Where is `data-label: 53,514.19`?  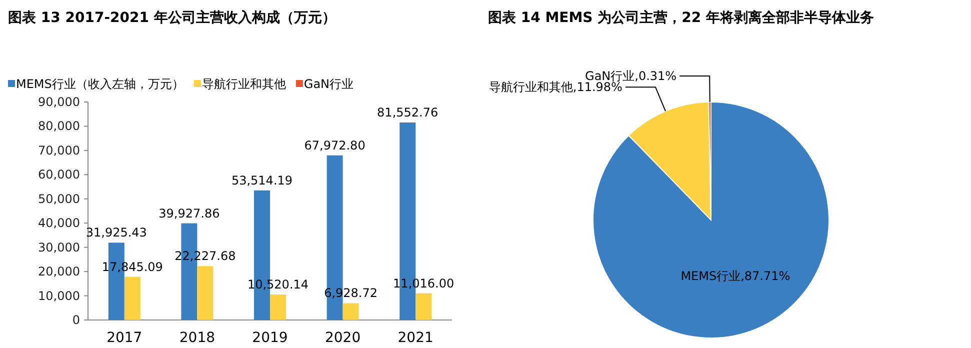 data-label: 53,514.19 is located at coordinates (262, 180).